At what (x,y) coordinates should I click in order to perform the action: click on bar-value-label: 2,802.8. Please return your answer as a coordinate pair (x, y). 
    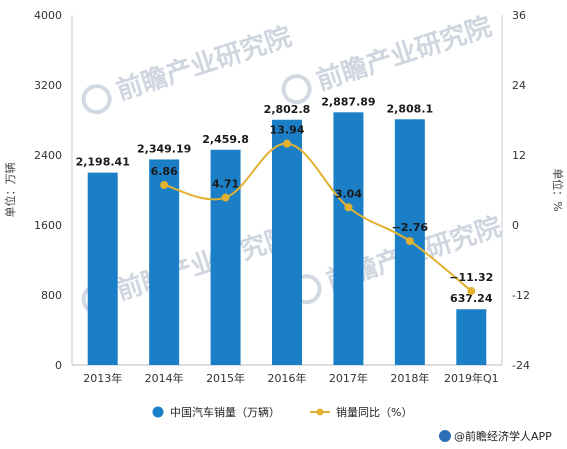
    Looking at the image, I should click on (287, 109).